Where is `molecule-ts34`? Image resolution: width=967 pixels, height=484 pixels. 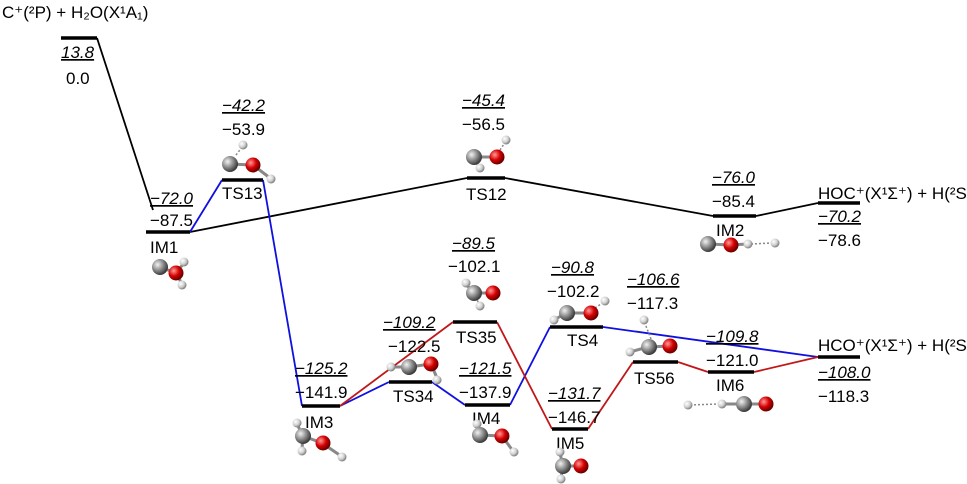 molecule-ts34 is located at coordinates (414, 370).